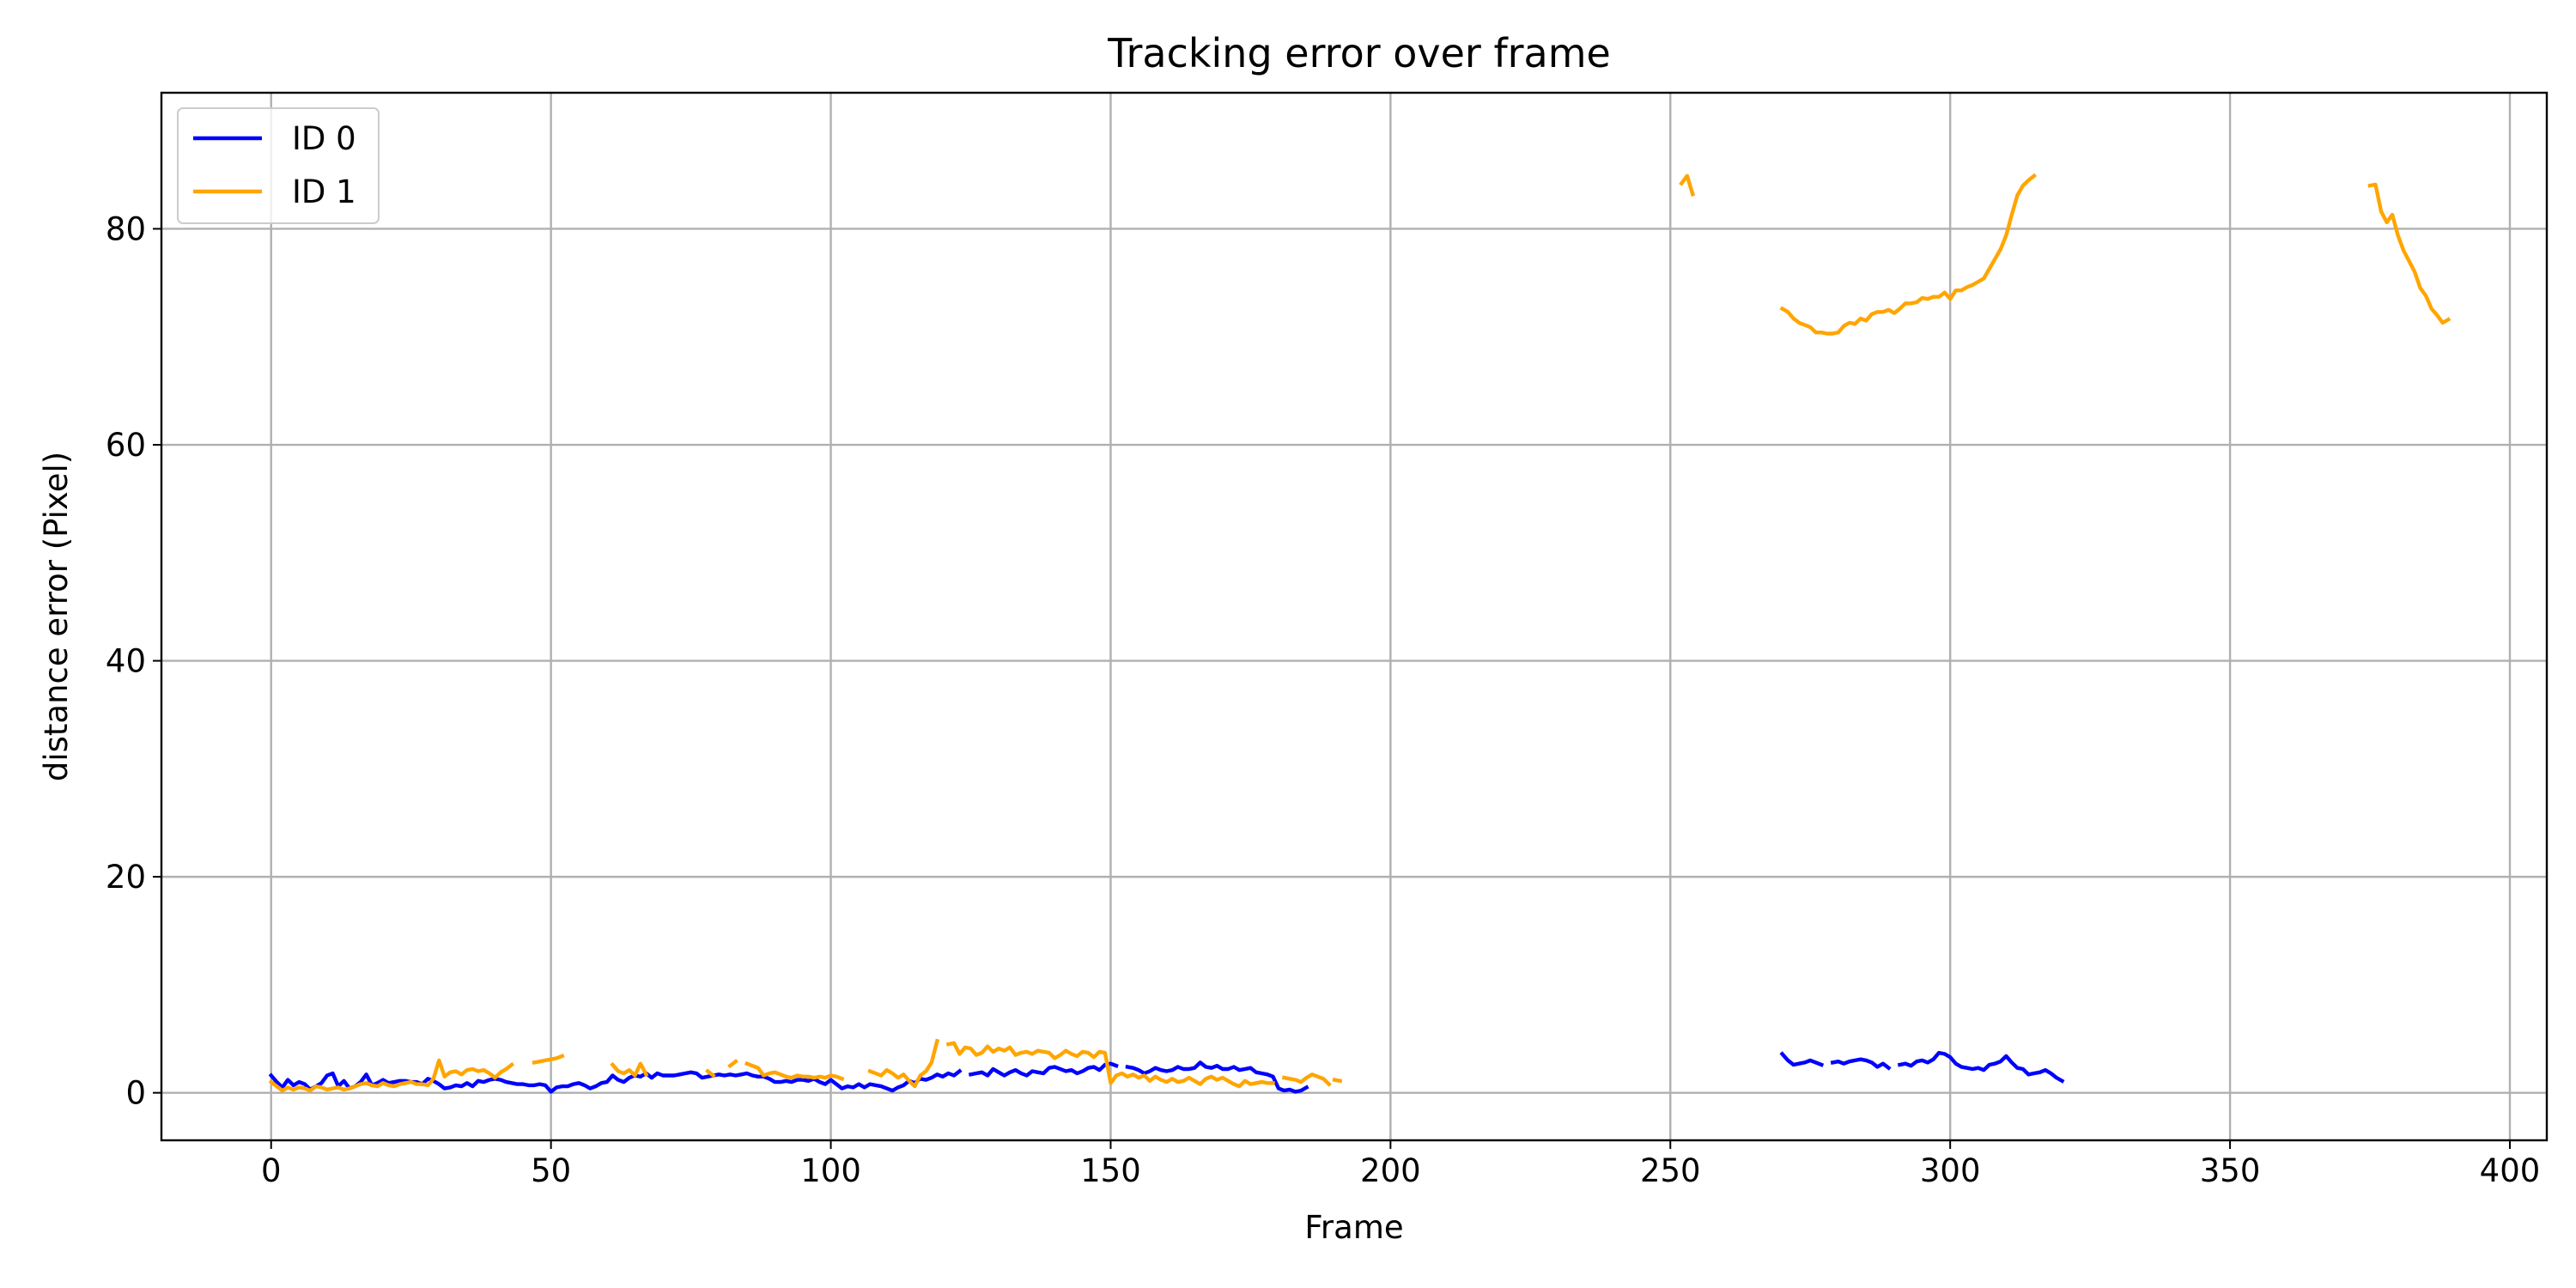 The width and height of the screenshot is (2576, 1288). I want to click on legend-label-id-0: ID 0, so click(324, 138).